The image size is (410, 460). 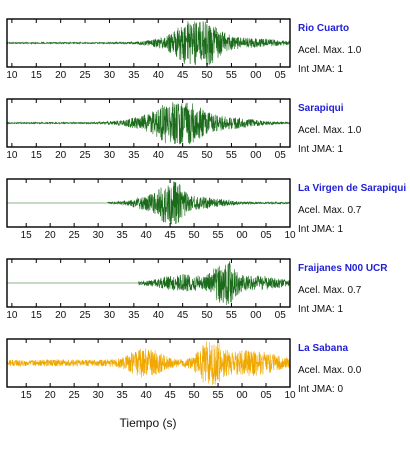 What do you see at coordinates (320, 389) in the screenshot?
I see `jma-intensity-label: Int JMA: 0` at bounding box center [320, 389].